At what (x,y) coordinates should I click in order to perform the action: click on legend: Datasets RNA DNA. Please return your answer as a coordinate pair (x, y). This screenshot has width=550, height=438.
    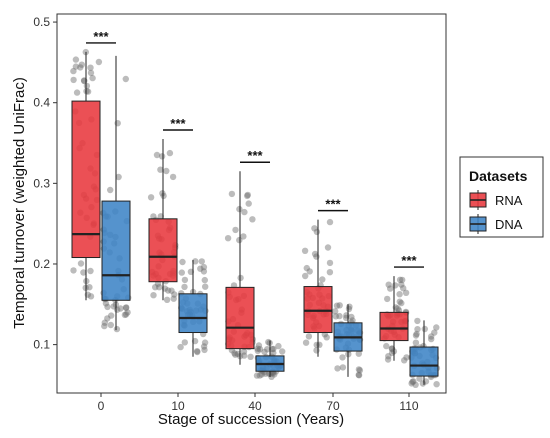
    Looking at the image, I should click on (501, 197).